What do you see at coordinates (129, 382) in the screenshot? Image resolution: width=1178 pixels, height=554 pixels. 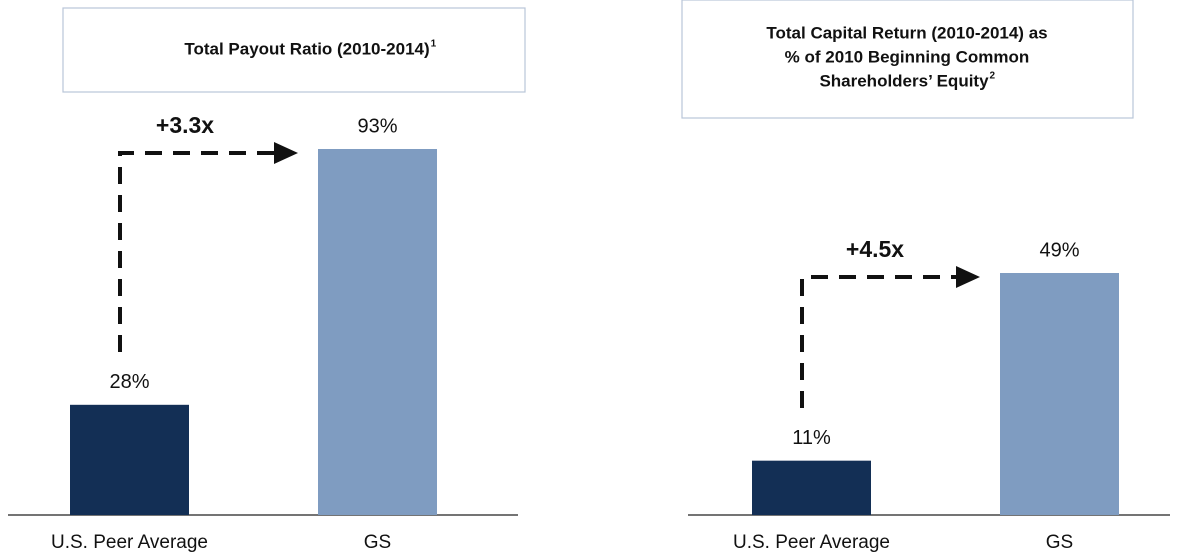 I see `value-label: 28%` at bounding box center [129, 382].